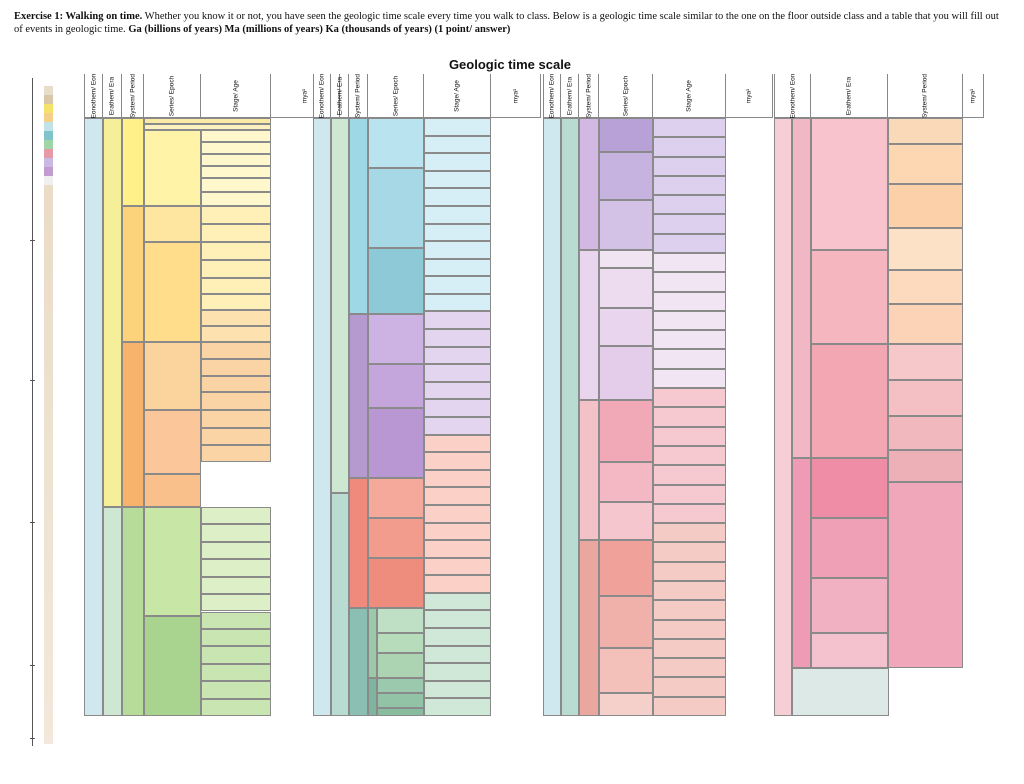  Describe the element at coordinates (322, 95) in the screenshot. I see `header-label: Eonothem/ Eon` at that location.